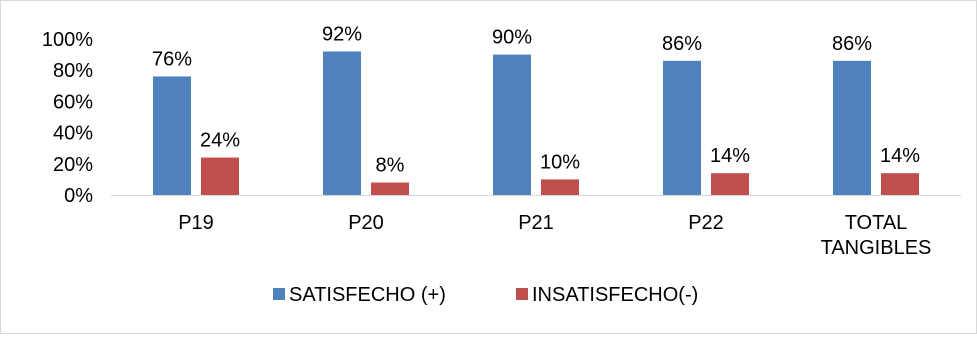  Describe the element at coordinates (67, 118) in the screenshot. I see `y-axis: 0% 20% 40% 60% 80% 100%` at that location.